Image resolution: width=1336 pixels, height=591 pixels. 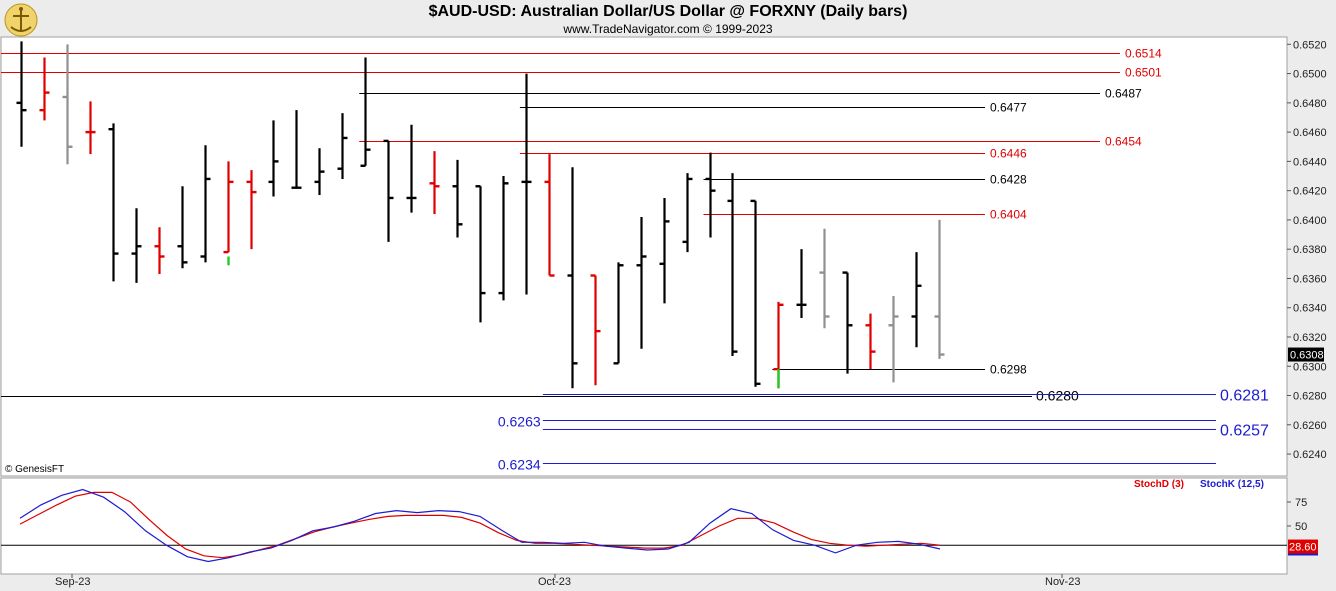 What do you see at coordinates (1244, 396) in the screenshot?
I see `level-label: 0.6281` at bounding box center [1244, 396].